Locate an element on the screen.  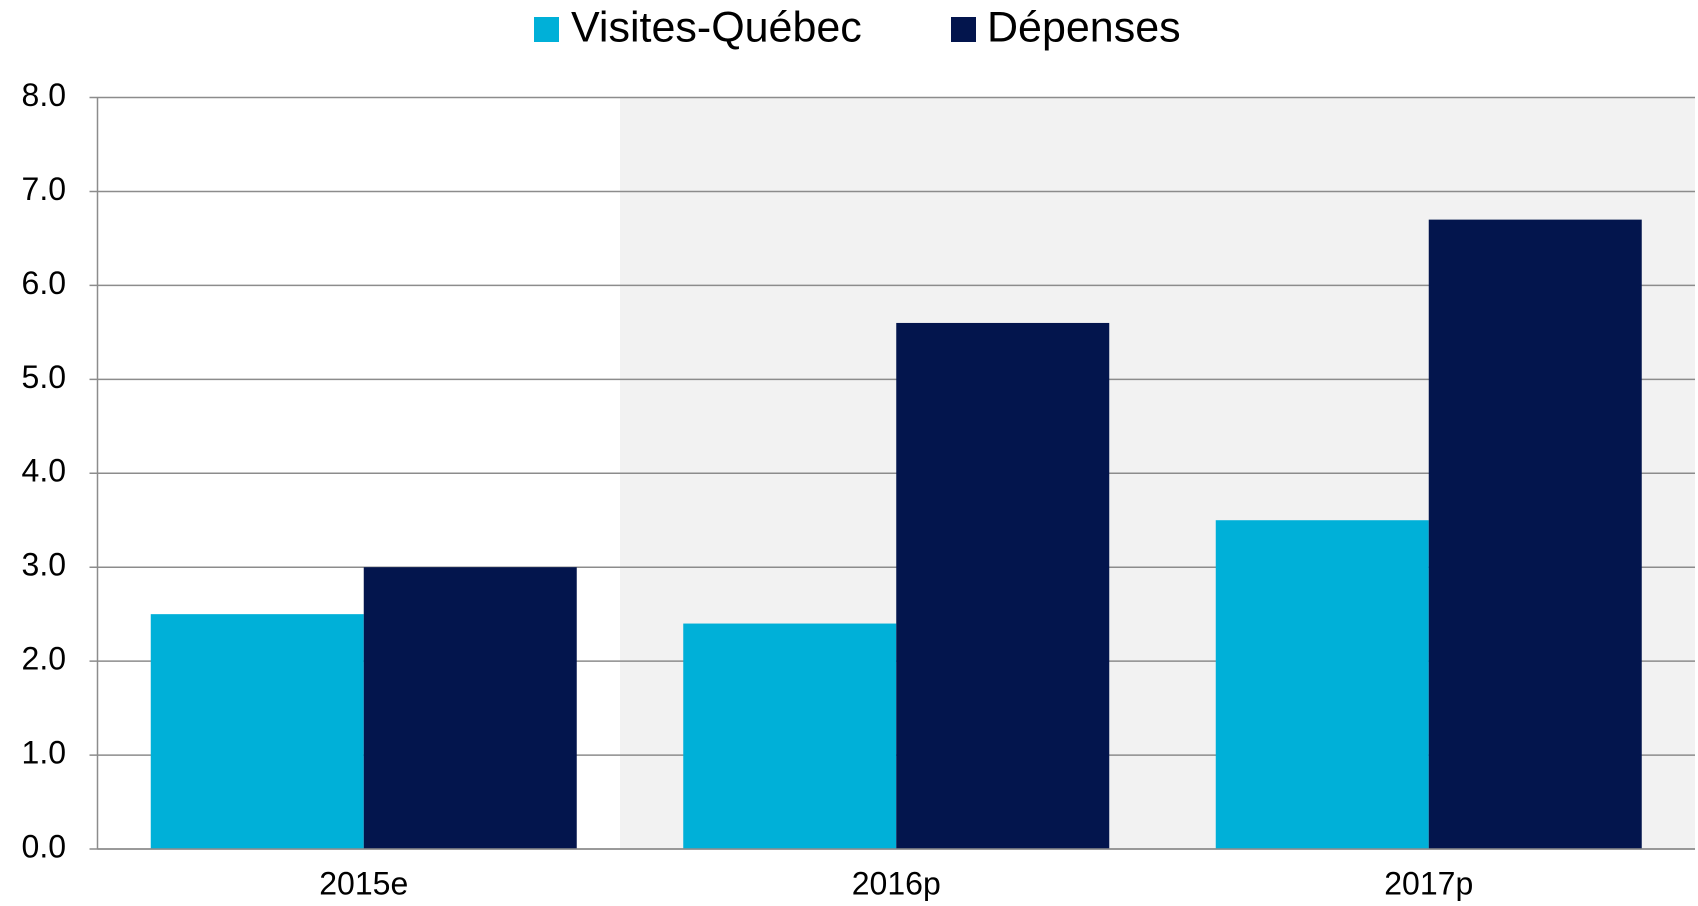
legend-label: Visites-Québec is located at coordinates (716, 27).